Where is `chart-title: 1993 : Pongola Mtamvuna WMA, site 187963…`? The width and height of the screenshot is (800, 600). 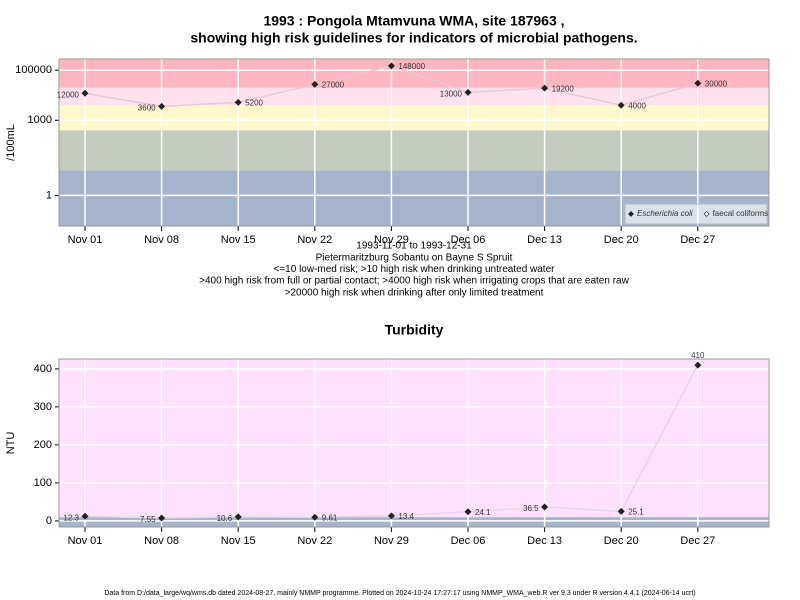 chart-title: 1993 : Pongola Mtamvuna WMA, site 187963… is located at coordinates (413, 21).